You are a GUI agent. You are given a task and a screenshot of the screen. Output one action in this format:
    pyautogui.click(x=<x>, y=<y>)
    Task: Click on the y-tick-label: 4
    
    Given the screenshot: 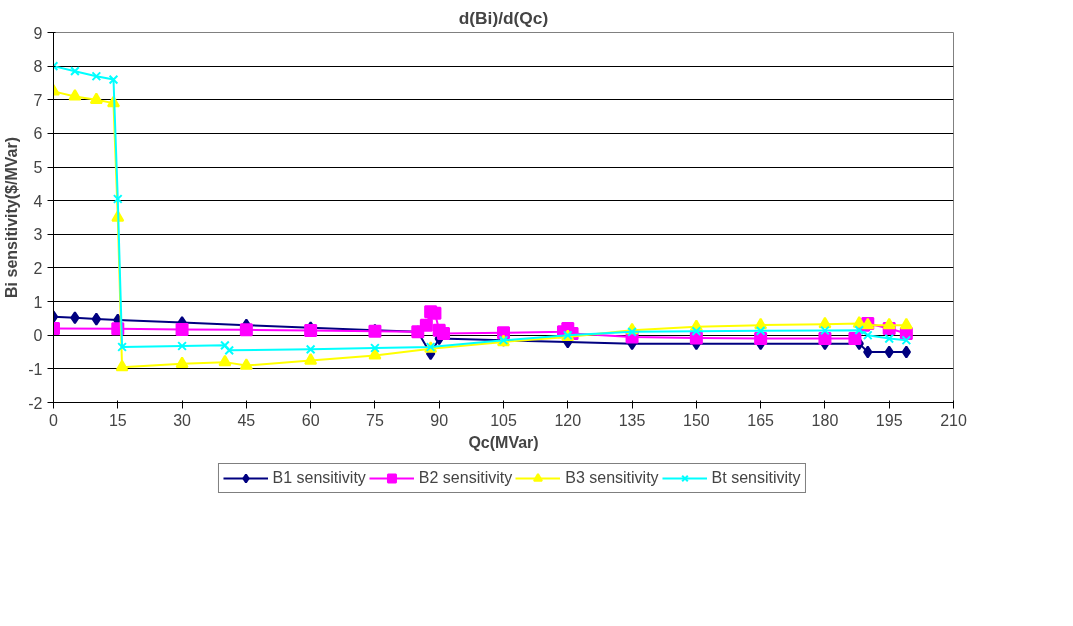 What is the action you would take?
    pyautogui.click(x=38, y=201)
    